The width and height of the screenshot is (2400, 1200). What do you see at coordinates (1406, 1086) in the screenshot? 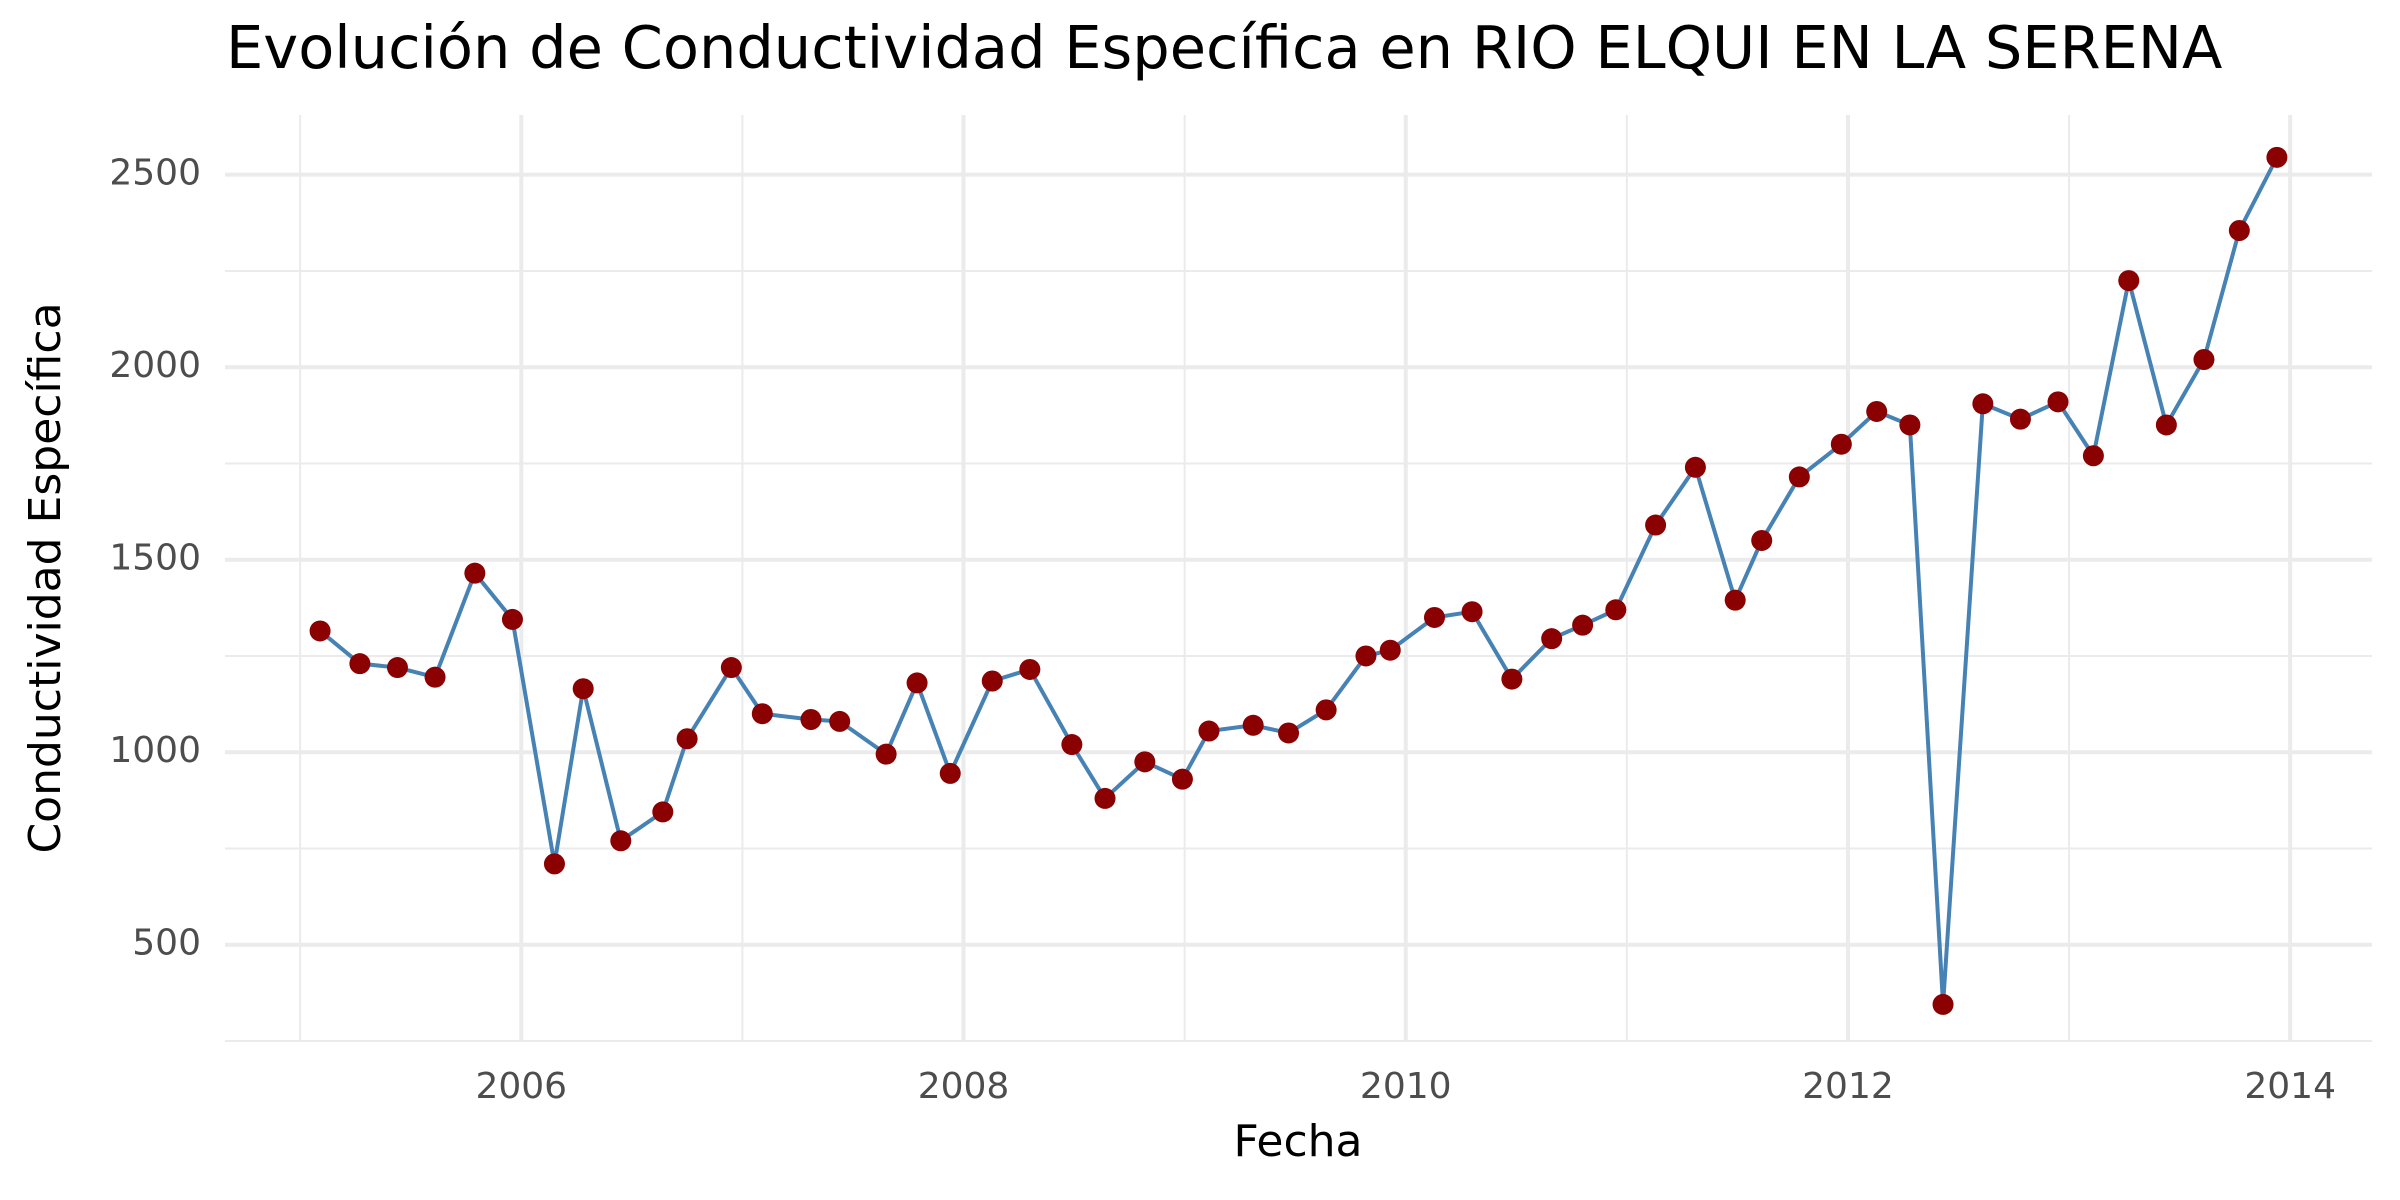
I see `x-tick-label: 2010` at bounding box center [1406, 1086].